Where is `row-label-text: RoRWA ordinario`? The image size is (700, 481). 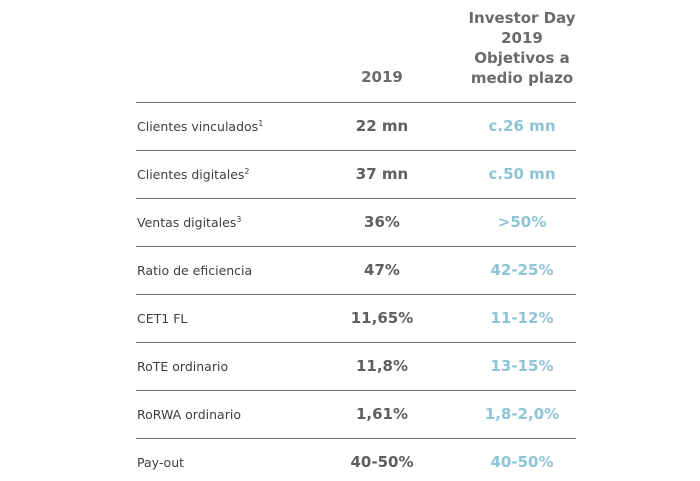 row-label-text: RoRWA ordinario is located at coordinates (189, 414).